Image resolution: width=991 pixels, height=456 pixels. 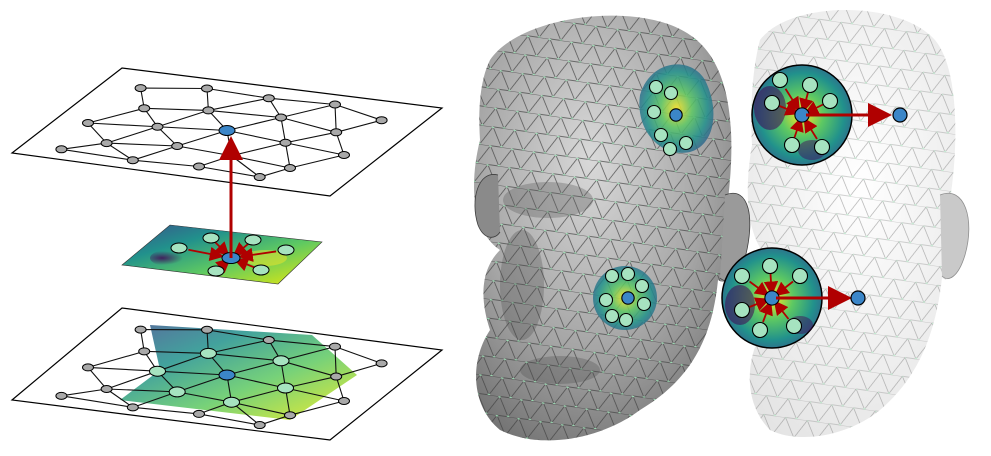 I want to click on input-graph-layer, so click(x=227, y=374).